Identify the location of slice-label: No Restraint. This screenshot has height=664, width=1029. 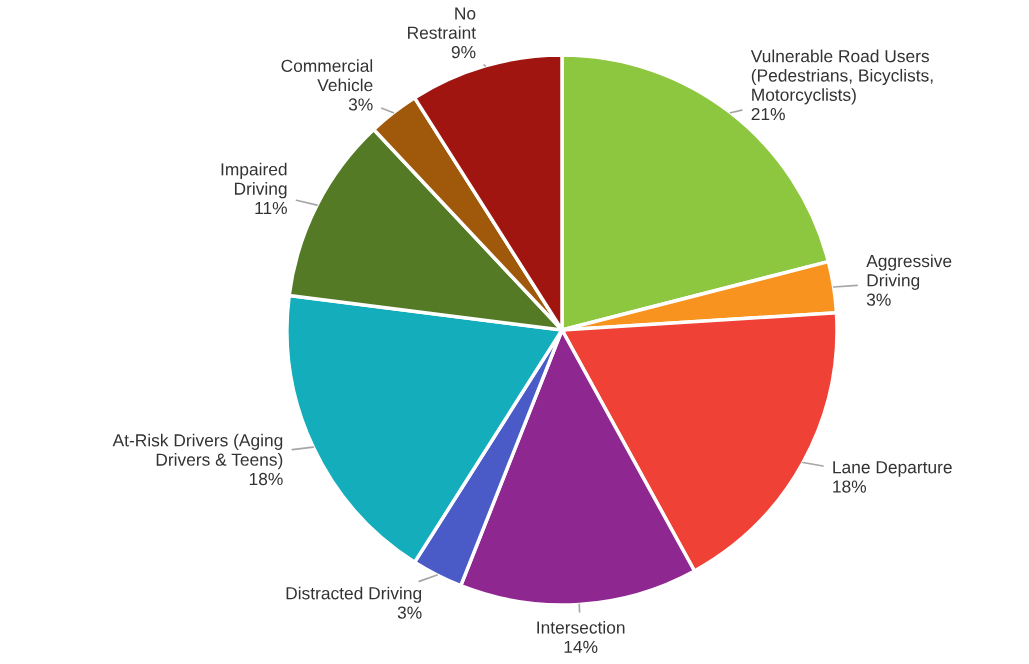
(442, 23).